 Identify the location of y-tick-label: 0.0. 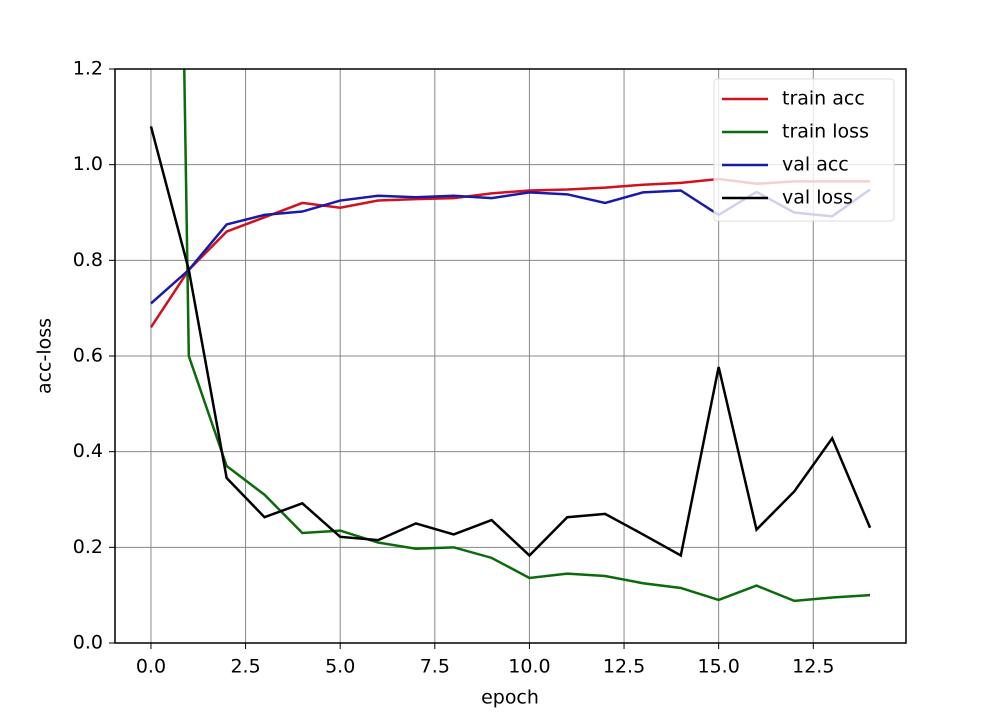
(88, 643).